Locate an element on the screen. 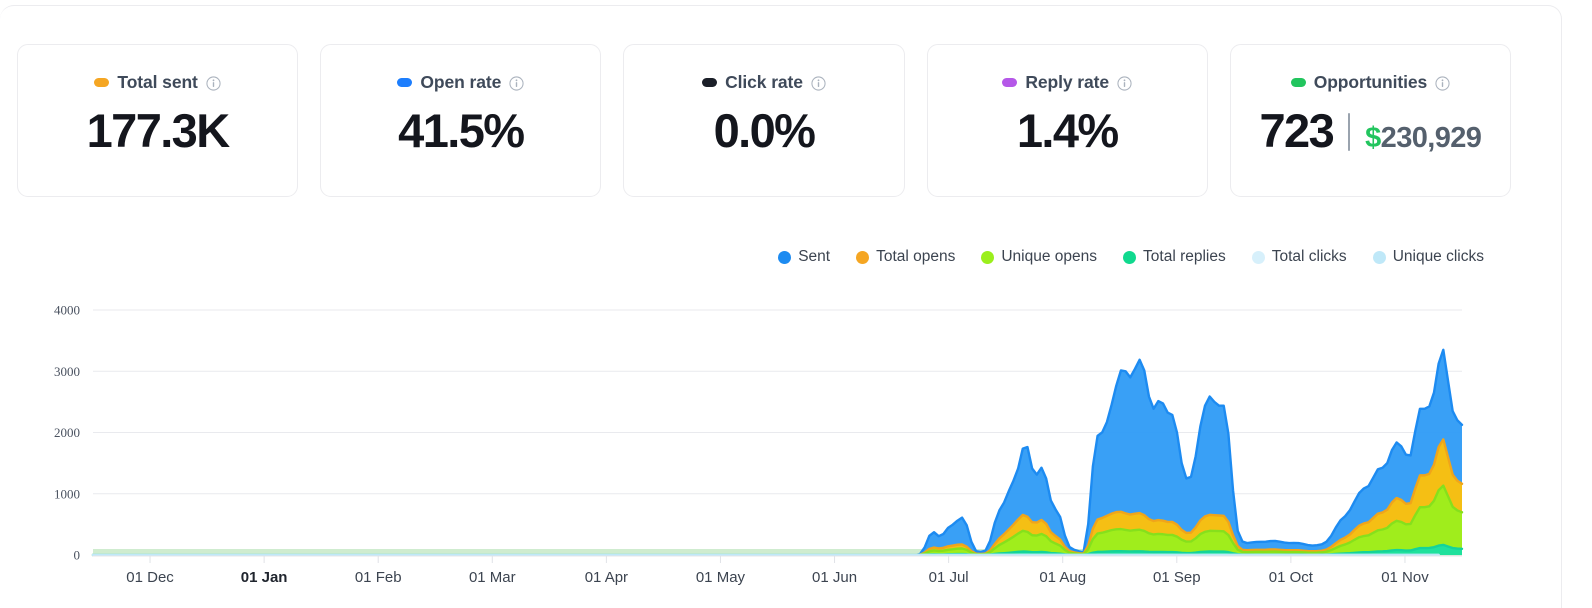 This screenshot has width=1592, height=608. y-axis-tick-label: 0 is located at coordinates (77, 555).